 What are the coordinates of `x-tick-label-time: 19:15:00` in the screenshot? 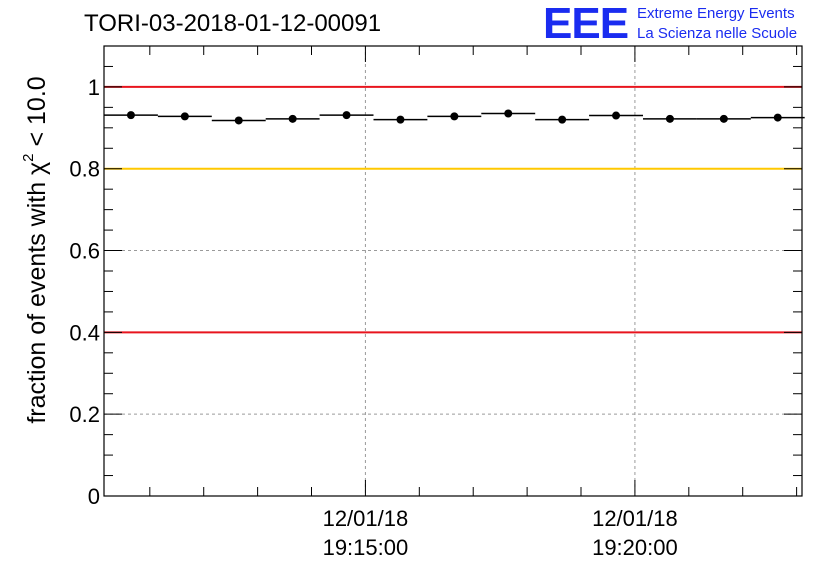 It's located at (366, 547).